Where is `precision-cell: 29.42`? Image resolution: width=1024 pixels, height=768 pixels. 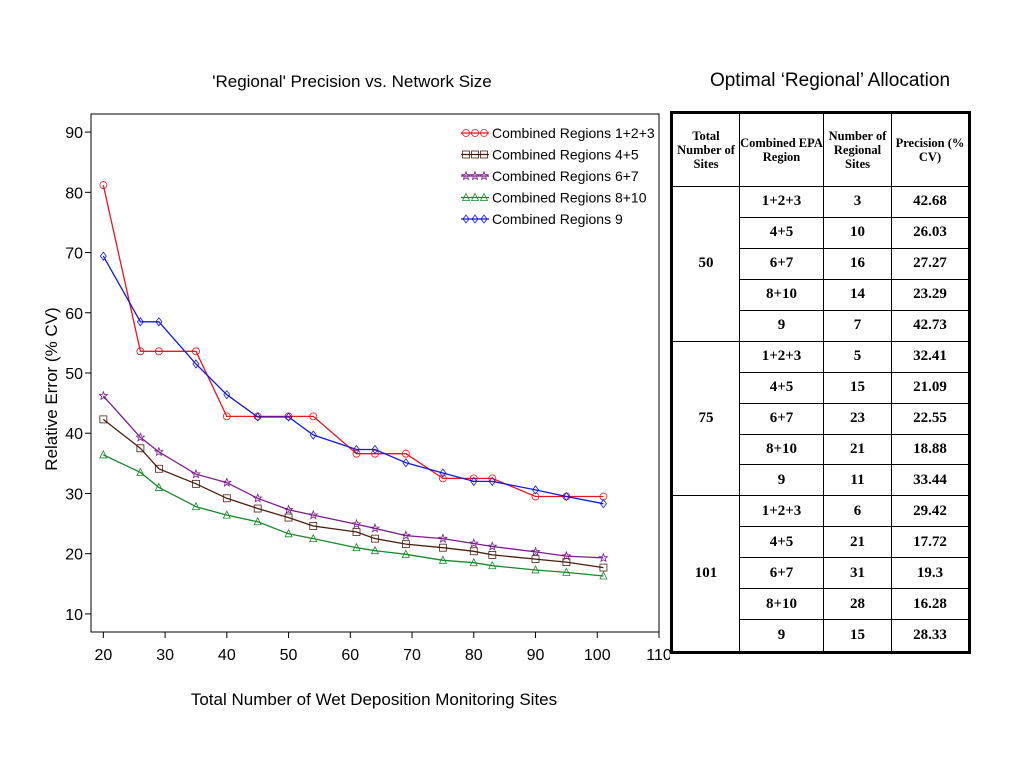
precision-cell: 29.42 is located at coordinates (930, 511).